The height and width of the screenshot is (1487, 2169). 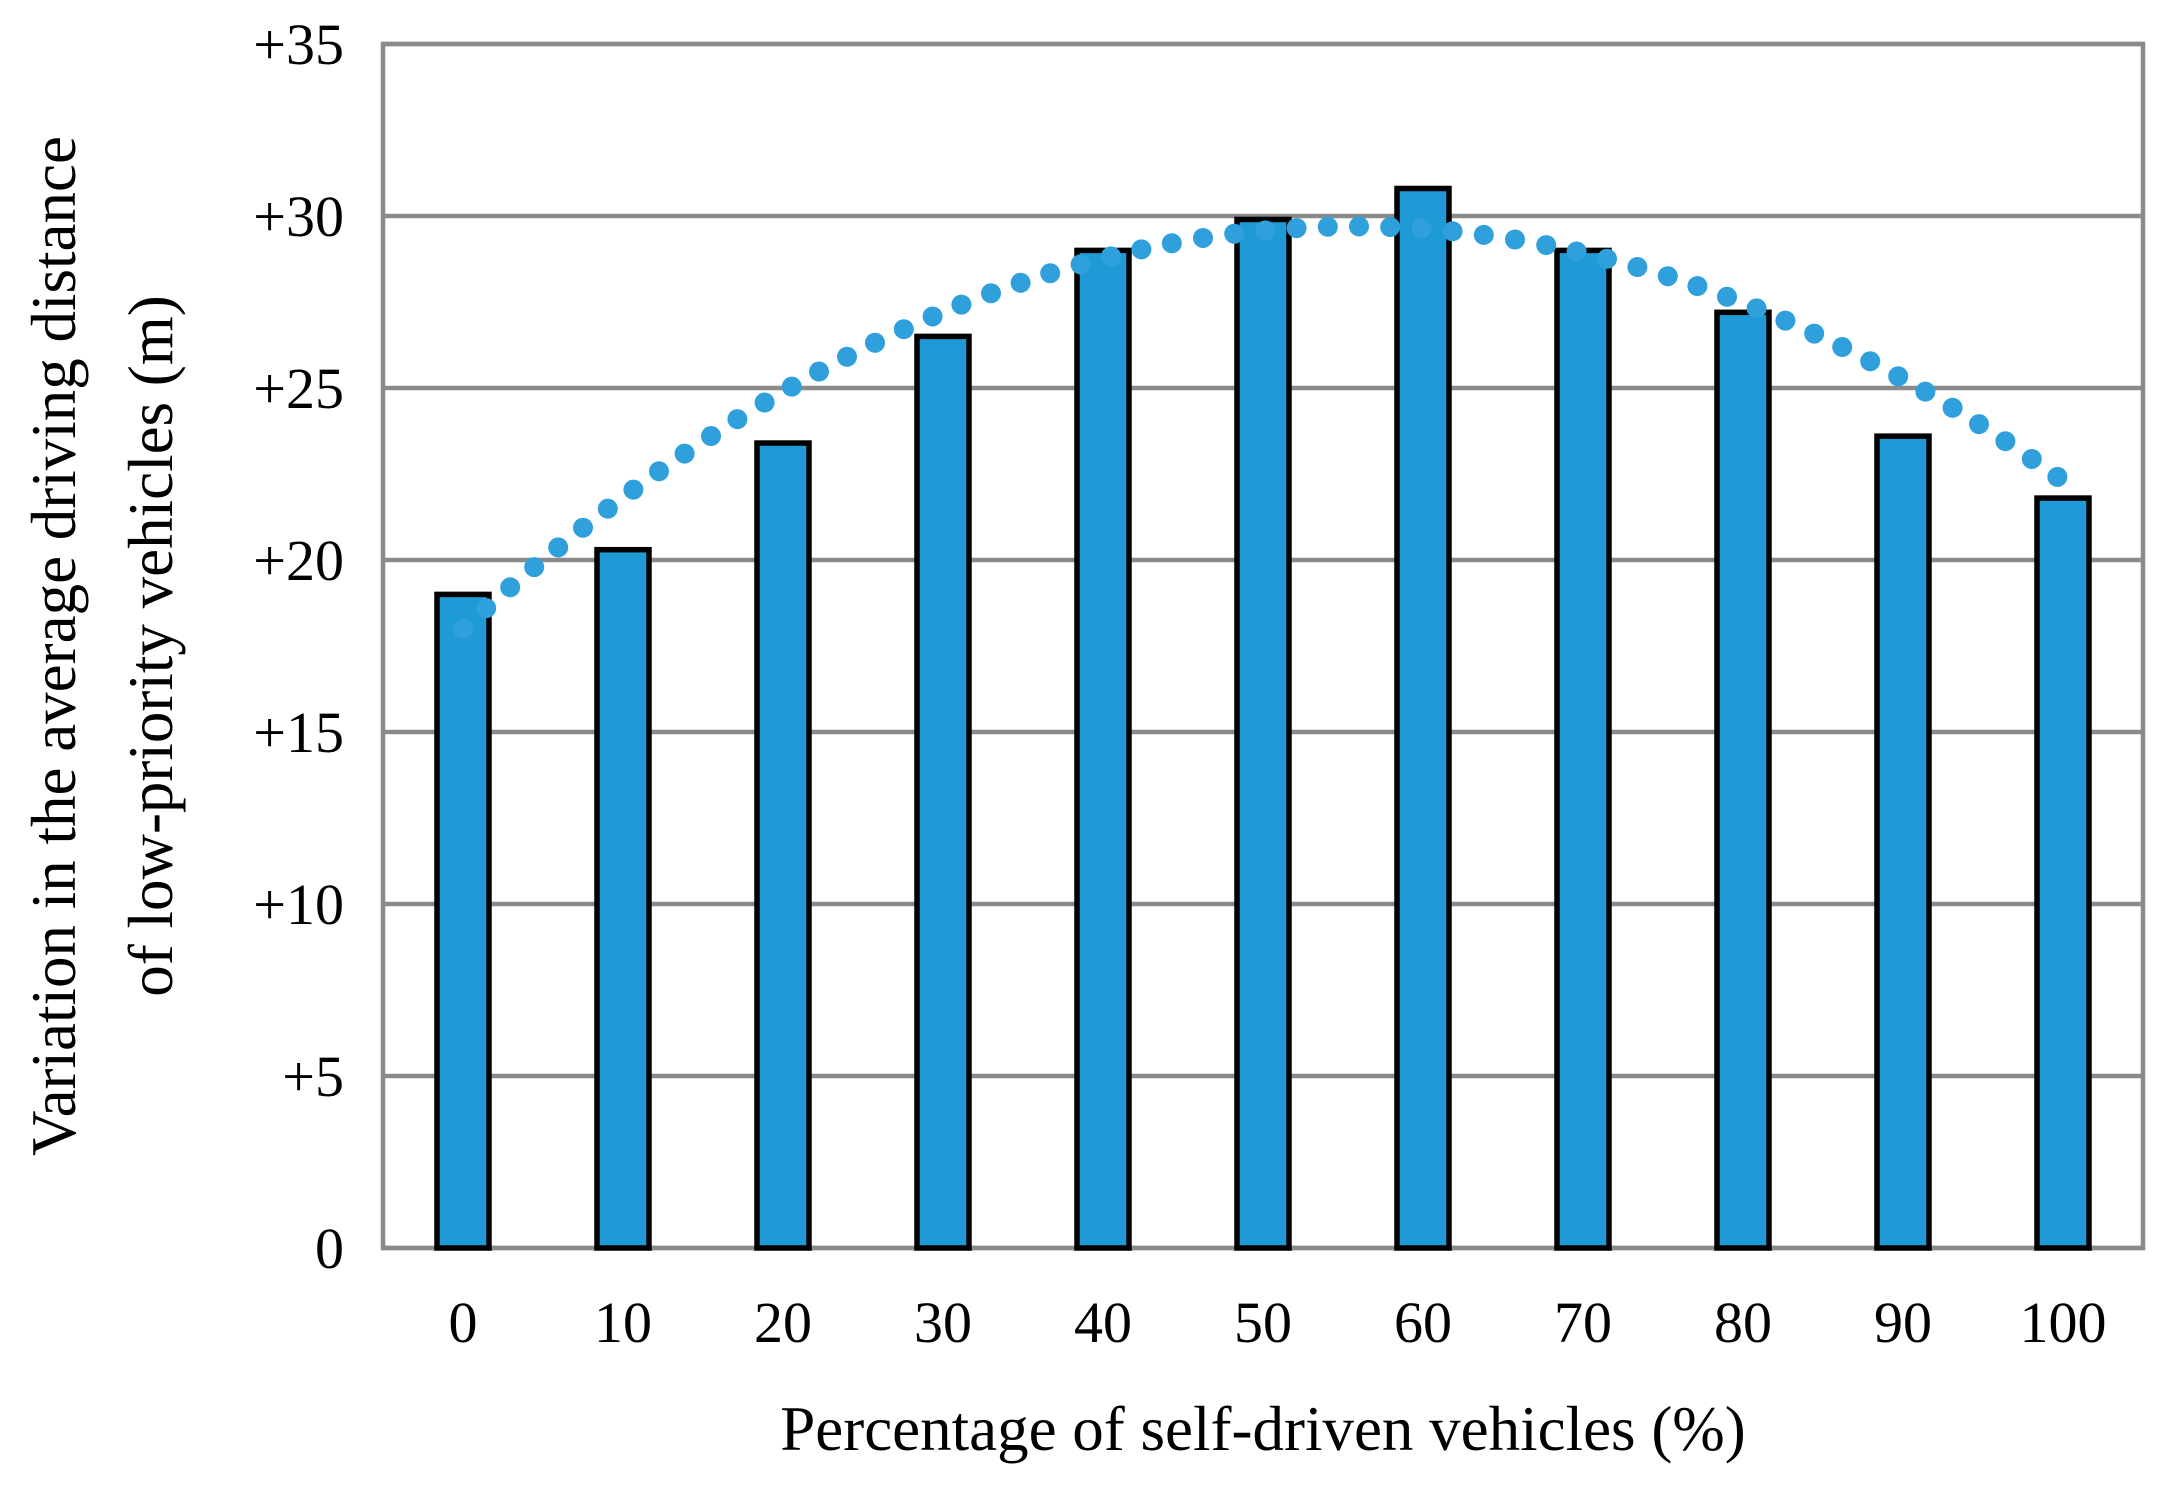 What do you see at coordinates (1263, 1429) in the screenshot?
I see `x-axis-title: Percentage of self-driven vehicles (%)` at bounding box center [1263, 1429].